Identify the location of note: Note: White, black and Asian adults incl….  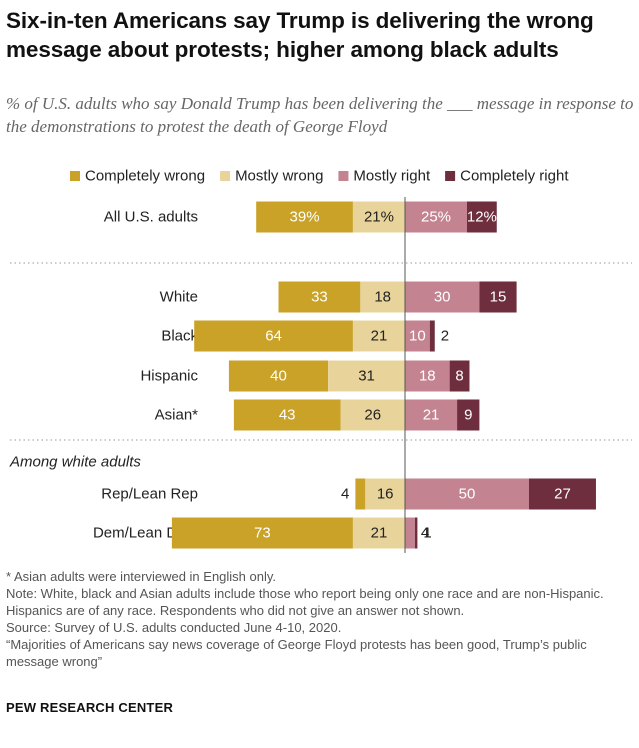
(305, 602).